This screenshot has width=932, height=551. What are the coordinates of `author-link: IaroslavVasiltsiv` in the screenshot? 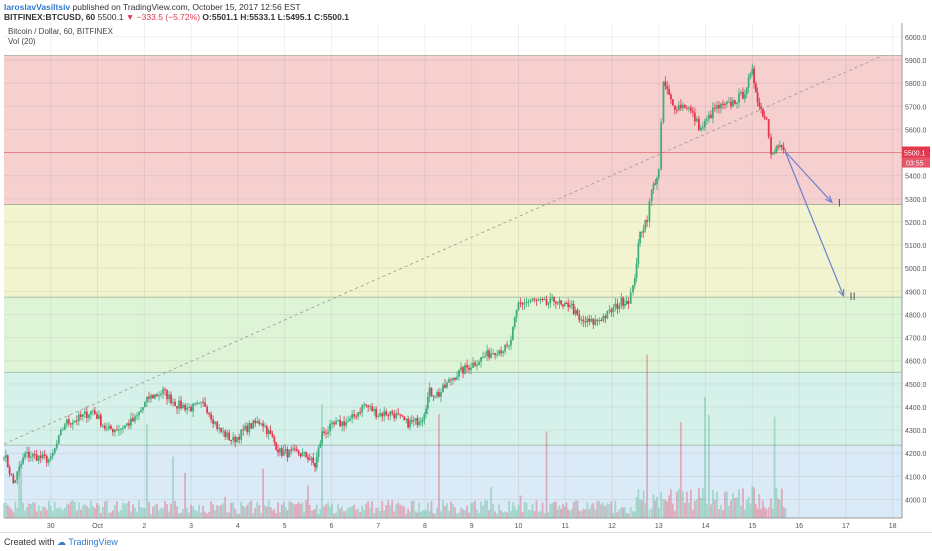 It's located at (37, 7).